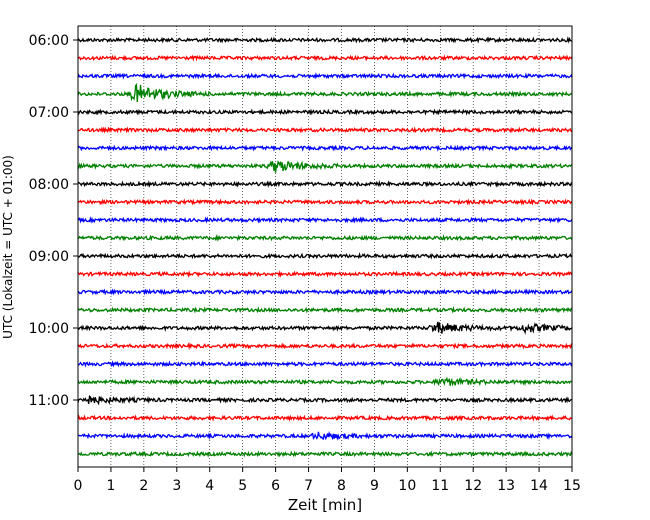 The width and height of the screenshot is (650, 520). What do you see at coordinates (572, 486) in the screenshot?
I see `x-tick-label: 15` at bounding box center [572, 486].